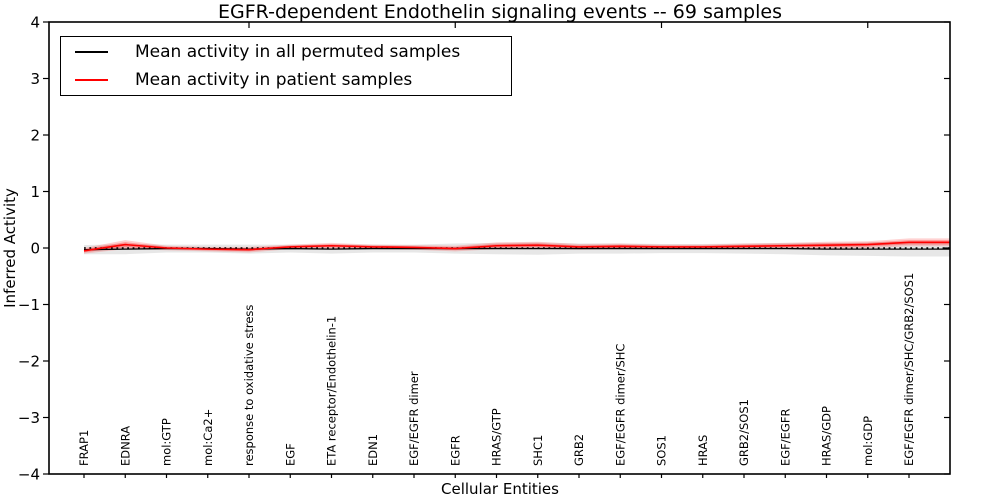  What do you see at coordinates (84, 448) in the screenshot?
I see `x-tick-label: FRAP1` at bounding box center [84, 448].